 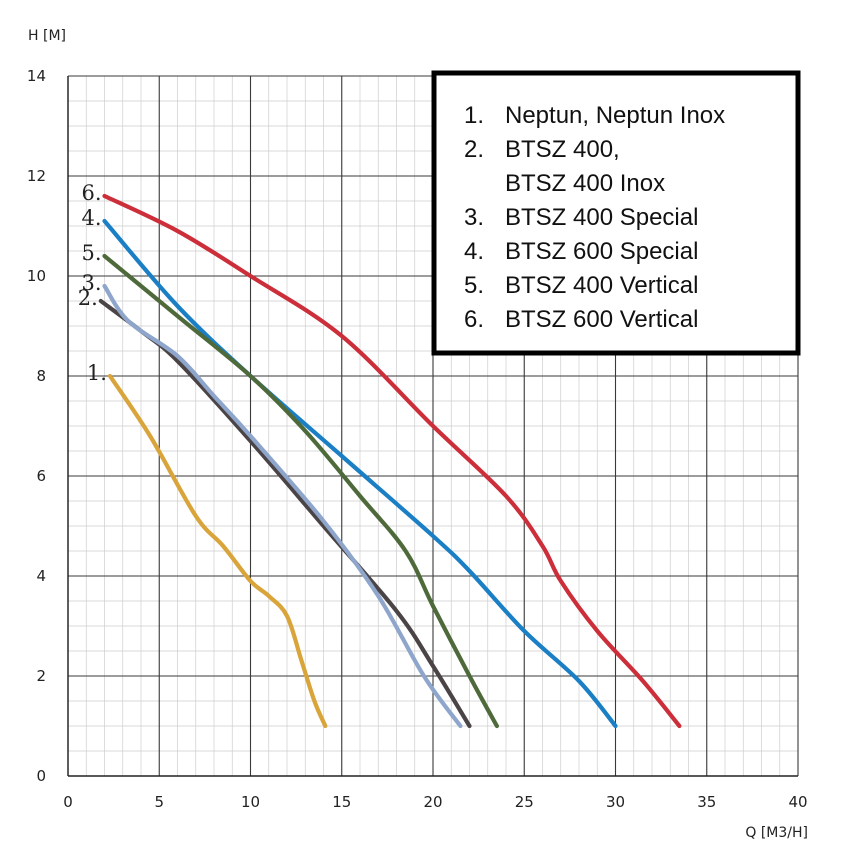 What do you see at coordinates (159, 802) in the screenshot?
I see `x-tick-label: 5` at bounding box center [159, 802].